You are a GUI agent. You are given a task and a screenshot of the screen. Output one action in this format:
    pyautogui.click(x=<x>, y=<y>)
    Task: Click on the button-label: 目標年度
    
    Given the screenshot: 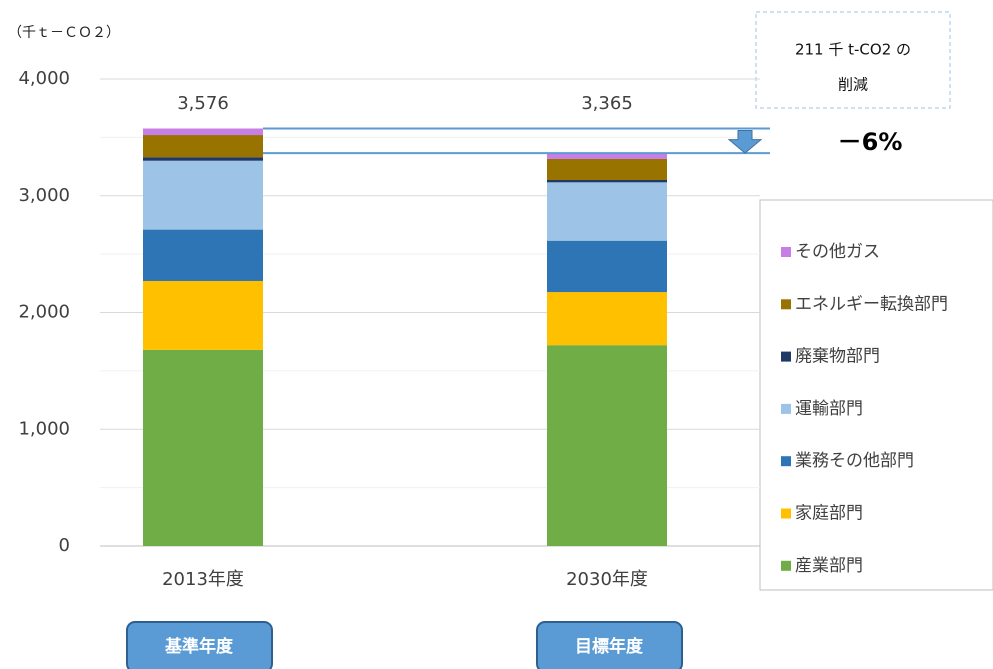 What is the action you would take?
    pyautogui.click(x=609, y=646)
    